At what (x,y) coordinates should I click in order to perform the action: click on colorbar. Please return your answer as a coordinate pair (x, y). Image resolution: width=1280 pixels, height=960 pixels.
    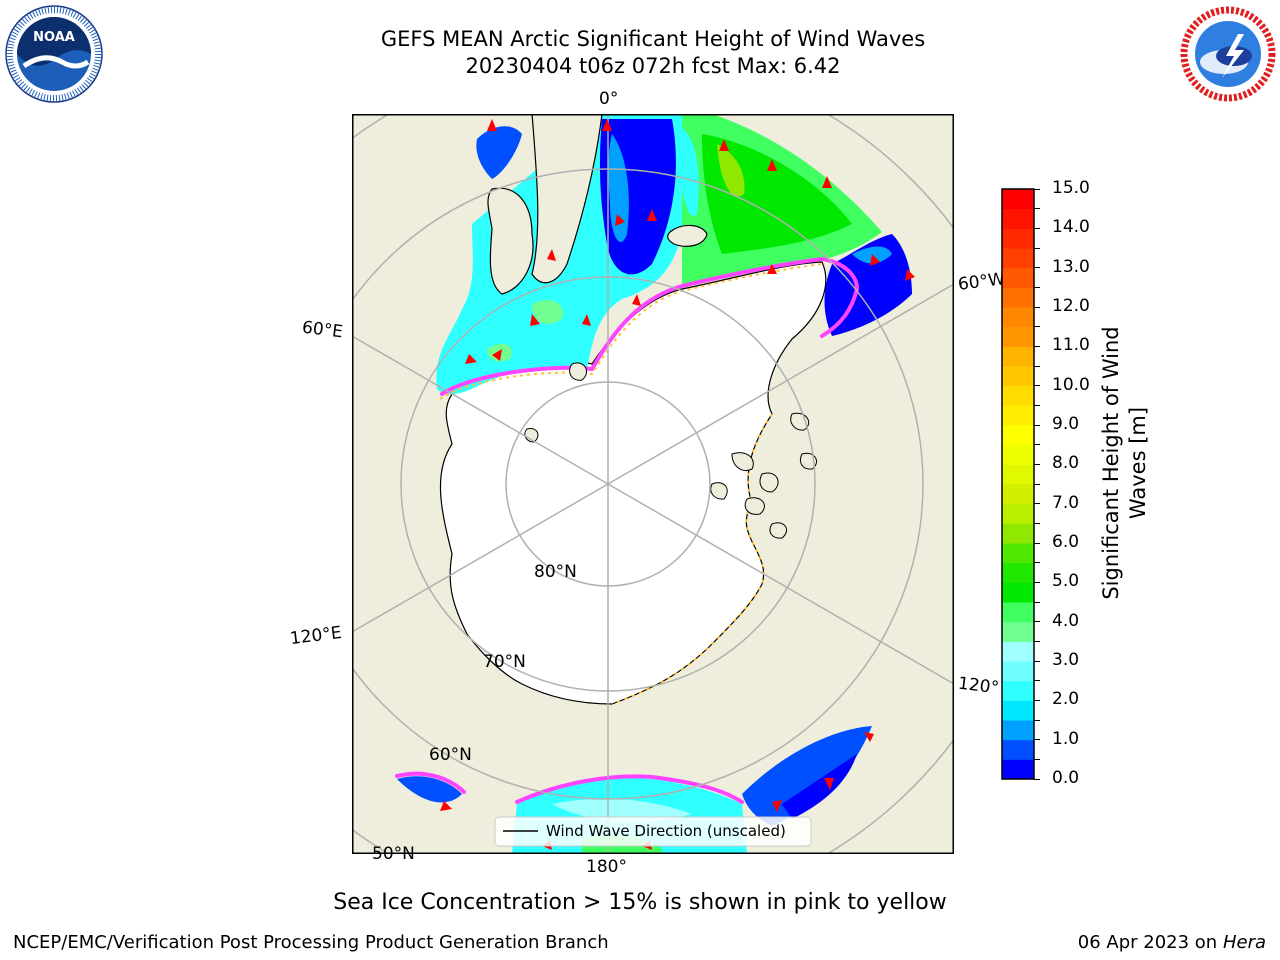
    Looking at the image, I should click on (1018, 484).